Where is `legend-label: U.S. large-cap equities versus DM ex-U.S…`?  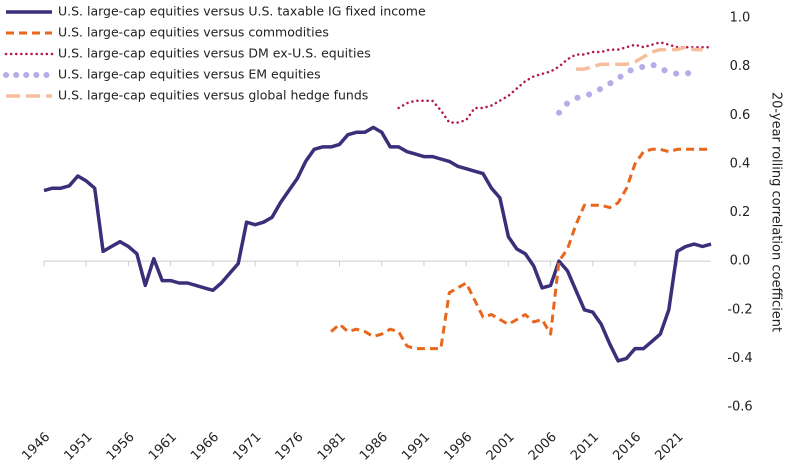 legend-label: U.S. large-cap equities versus DM ex-U.S… is located at coordinates (214, 53).